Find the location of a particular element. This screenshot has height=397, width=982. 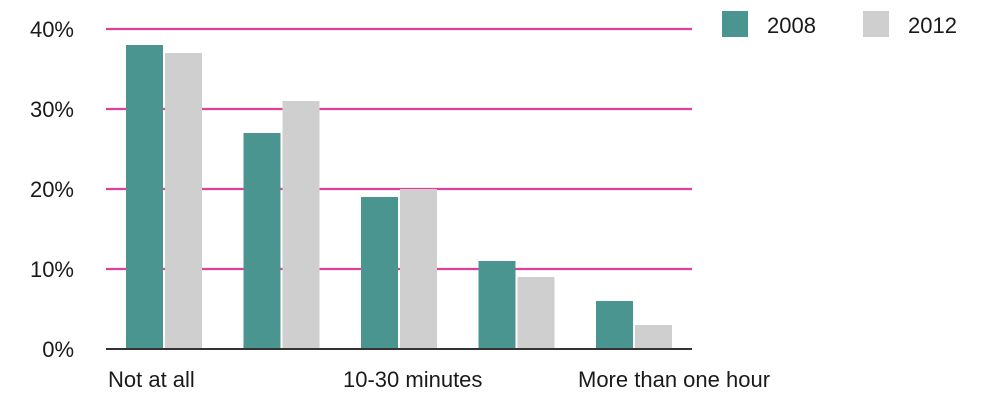

y-tick-label: 30% is located at coordinates (52, 109).